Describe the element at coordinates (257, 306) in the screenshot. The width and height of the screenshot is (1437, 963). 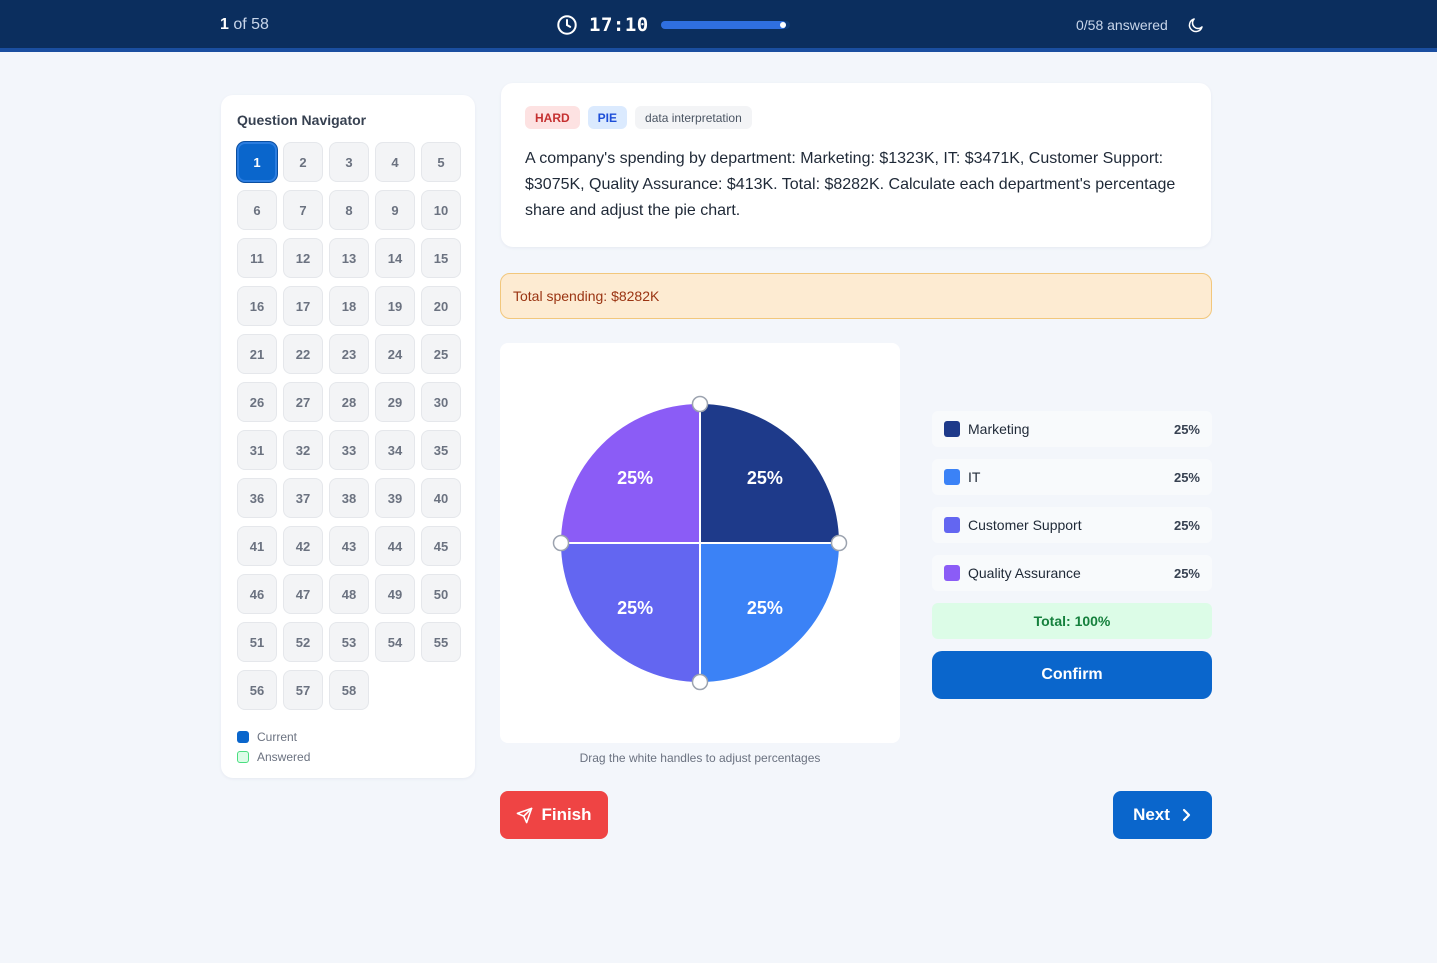
I see `question-nav-button-16: 16` at that location.